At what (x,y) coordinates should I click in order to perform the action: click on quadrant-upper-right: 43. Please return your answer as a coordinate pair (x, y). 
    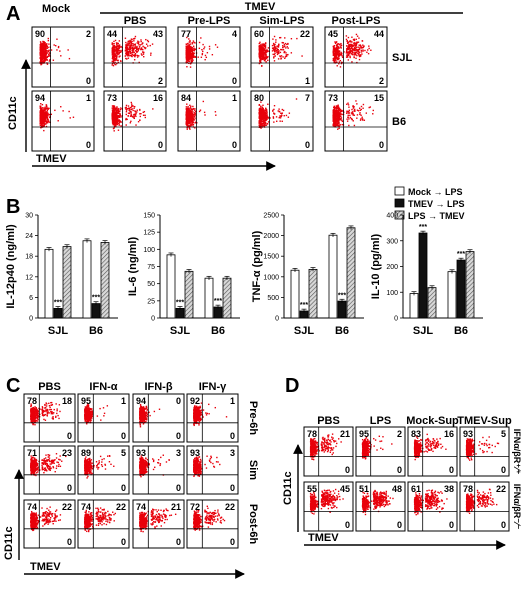
    Looking at the image, I should click on (158, 34).